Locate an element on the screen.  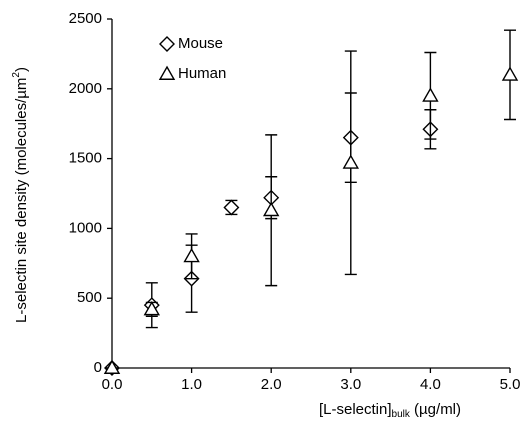
x-tick-label: 3.0 is located at coordinates (350, 384).